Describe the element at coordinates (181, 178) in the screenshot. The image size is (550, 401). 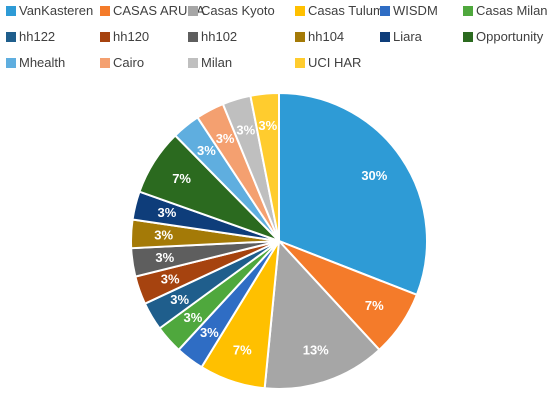
I see `data-label-opportunity: 7%` at that location.